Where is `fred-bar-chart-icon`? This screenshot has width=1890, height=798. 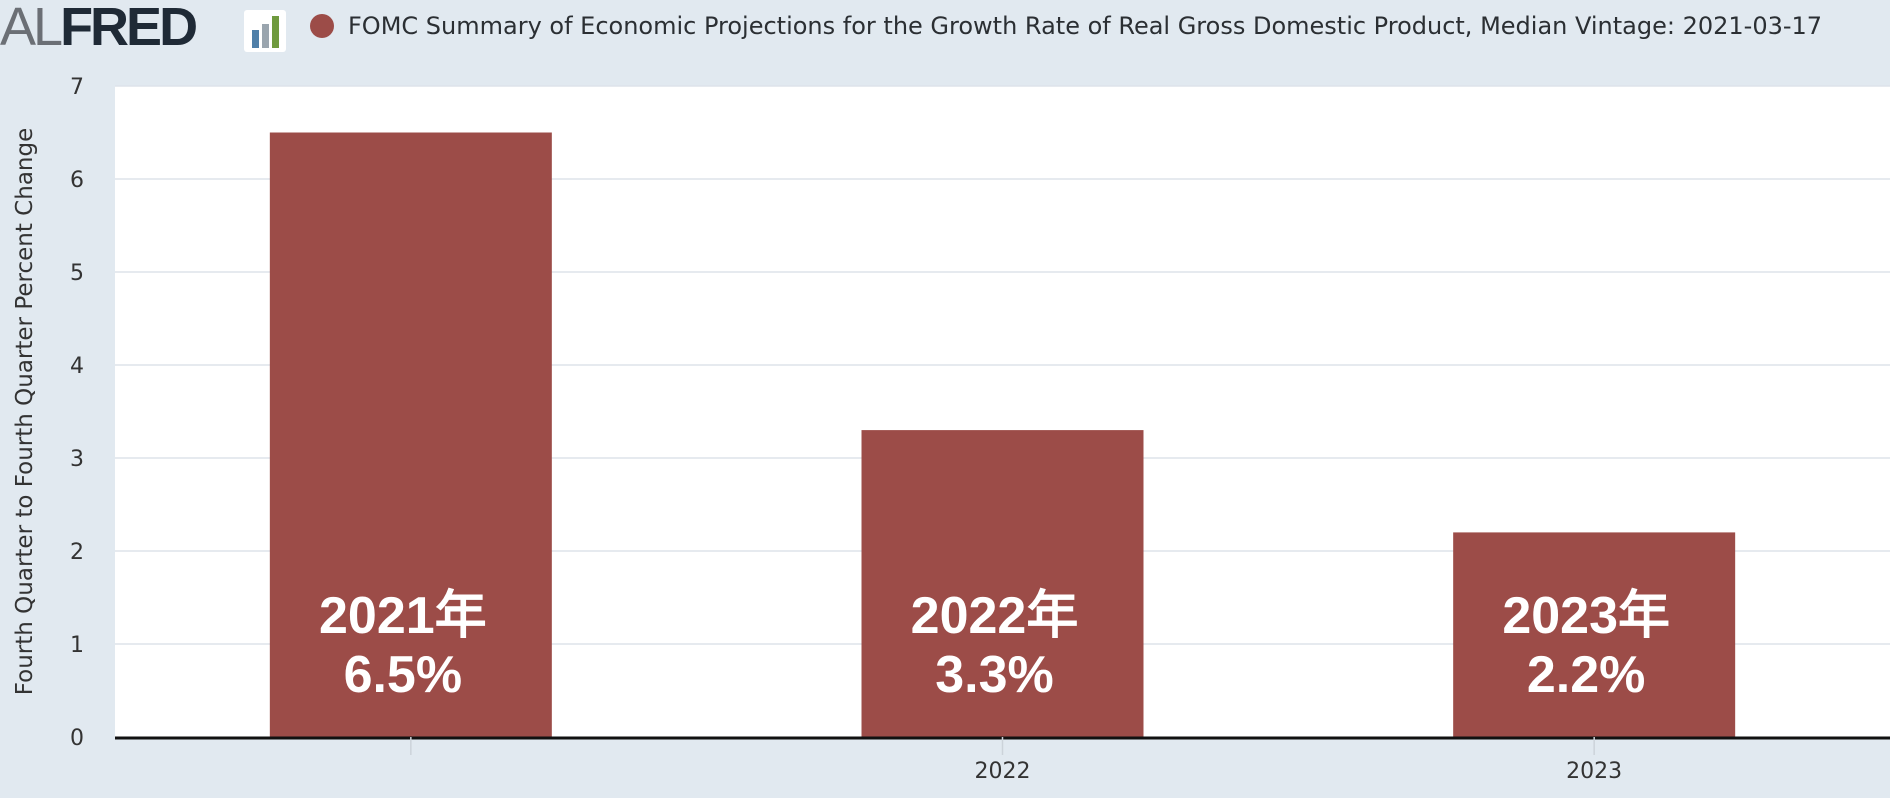
fred-bar-chart-icon is located at coordinates (265, 31).